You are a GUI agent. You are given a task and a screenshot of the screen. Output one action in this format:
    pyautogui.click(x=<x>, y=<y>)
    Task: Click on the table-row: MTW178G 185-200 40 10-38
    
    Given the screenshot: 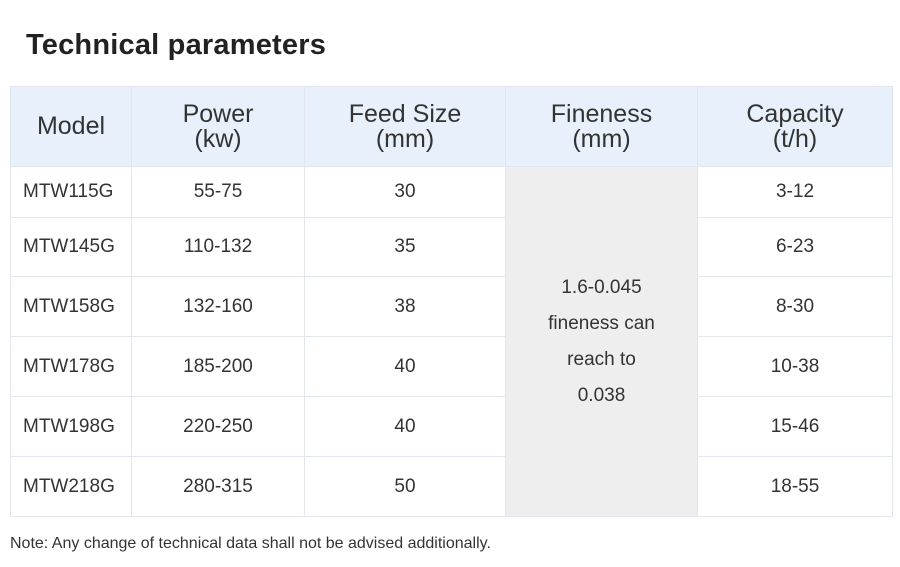 What is the action you would take?
    pyautogui.click(x=451, y=366)
    